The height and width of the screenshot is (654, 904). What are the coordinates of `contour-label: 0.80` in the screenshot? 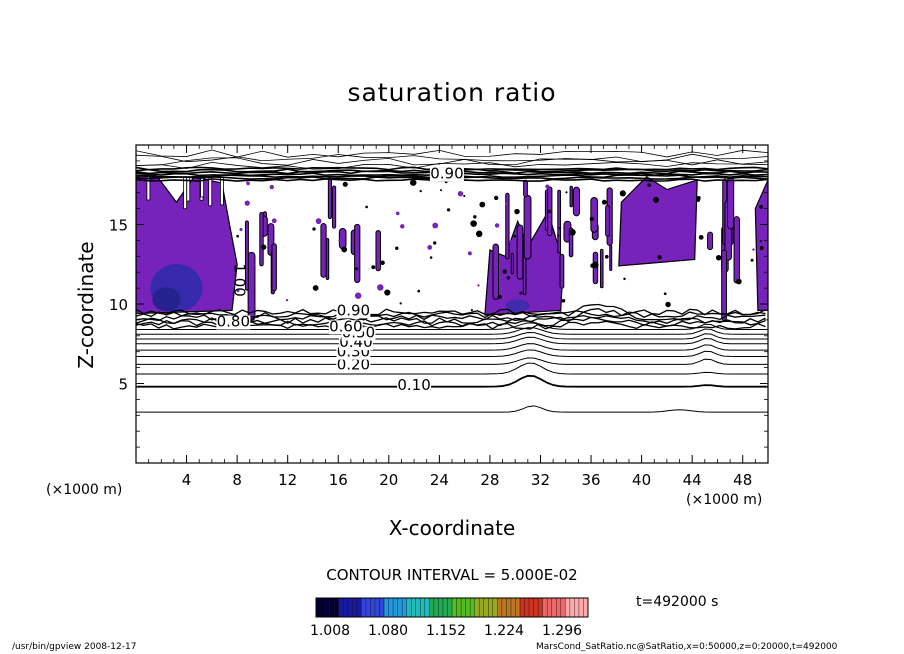 It's located at (233, 321).